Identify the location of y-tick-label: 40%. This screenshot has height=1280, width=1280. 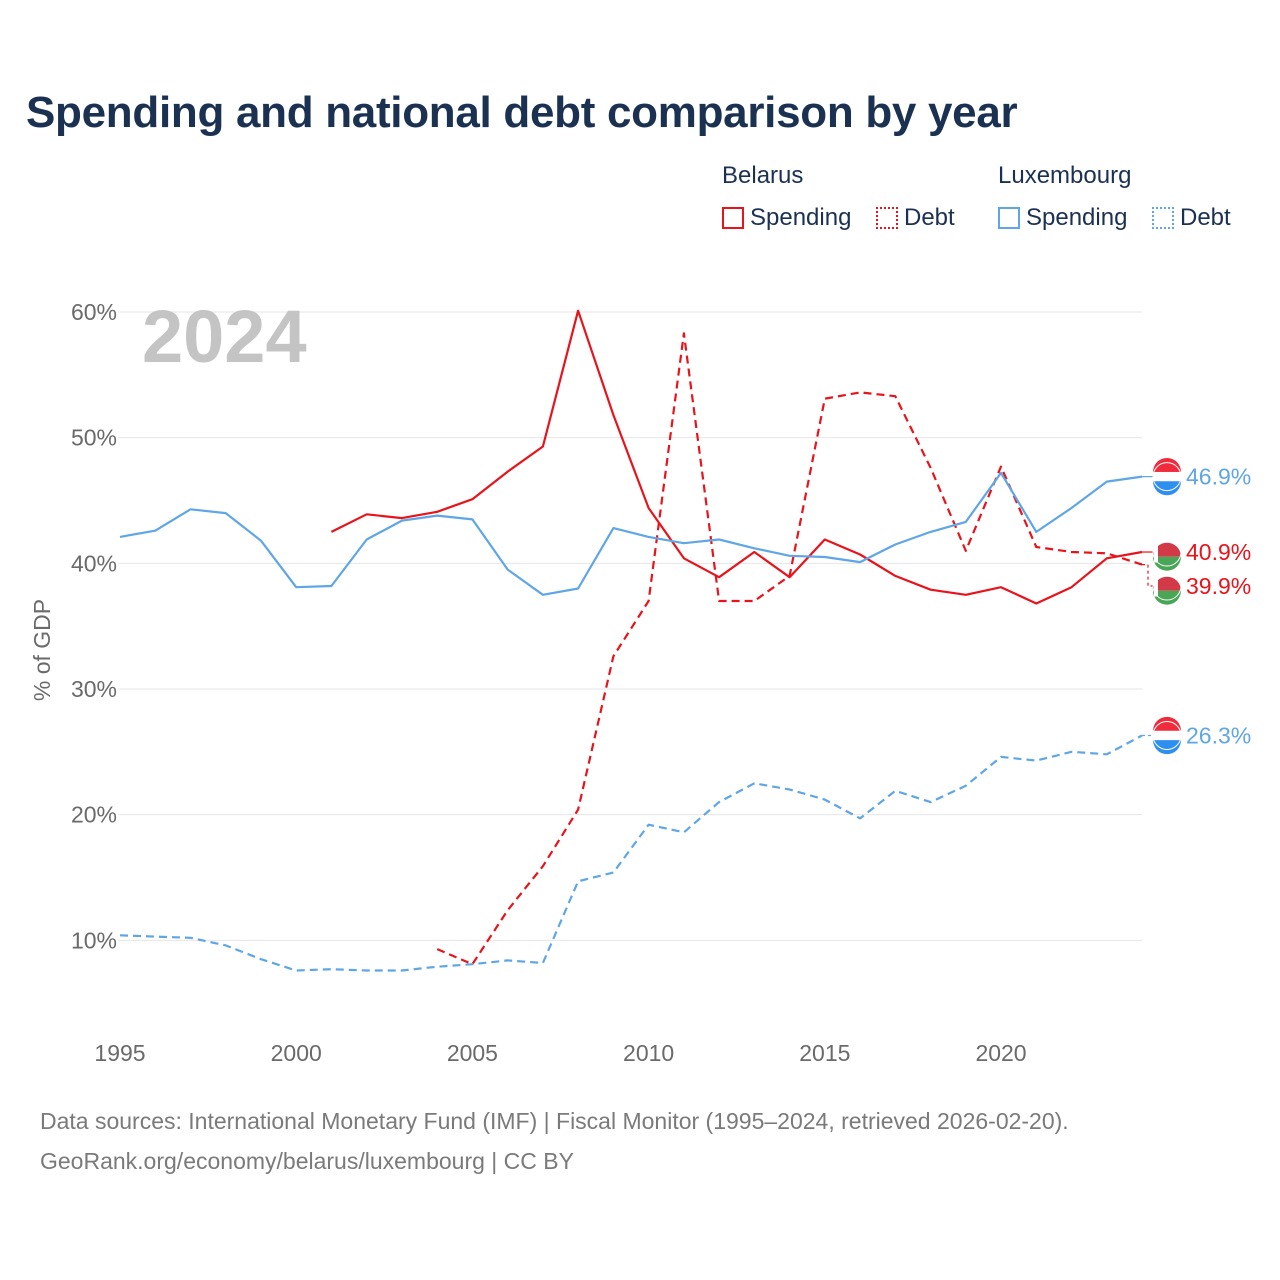
(94, 563).